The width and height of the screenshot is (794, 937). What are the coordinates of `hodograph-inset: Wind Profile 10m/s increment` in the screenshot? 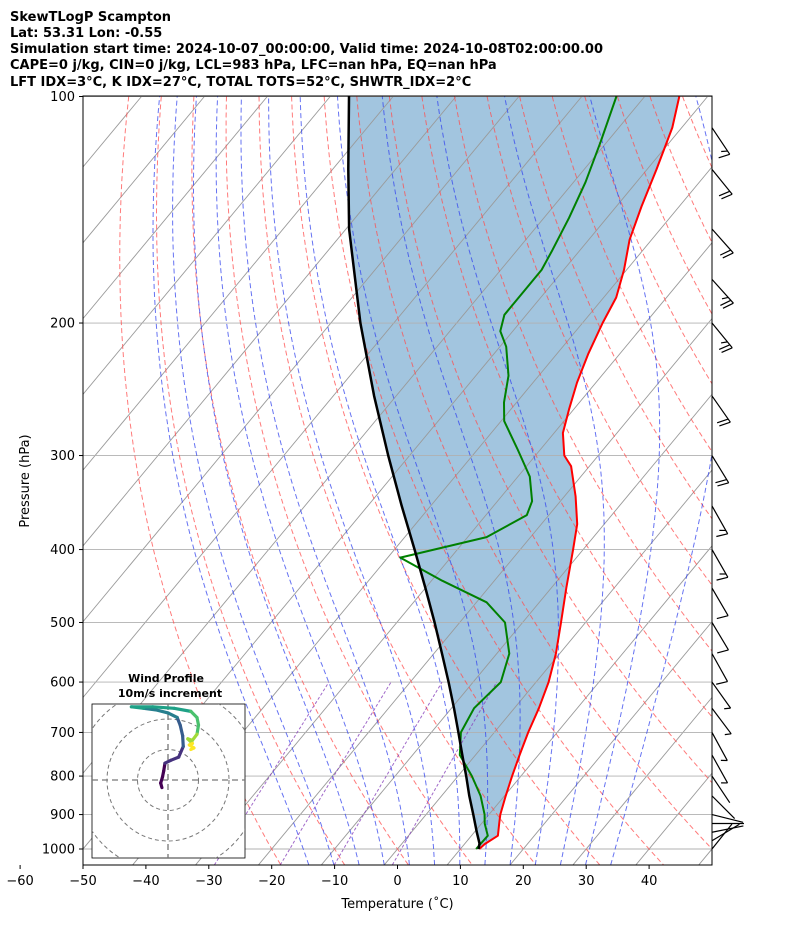 It's located at (168, 765).